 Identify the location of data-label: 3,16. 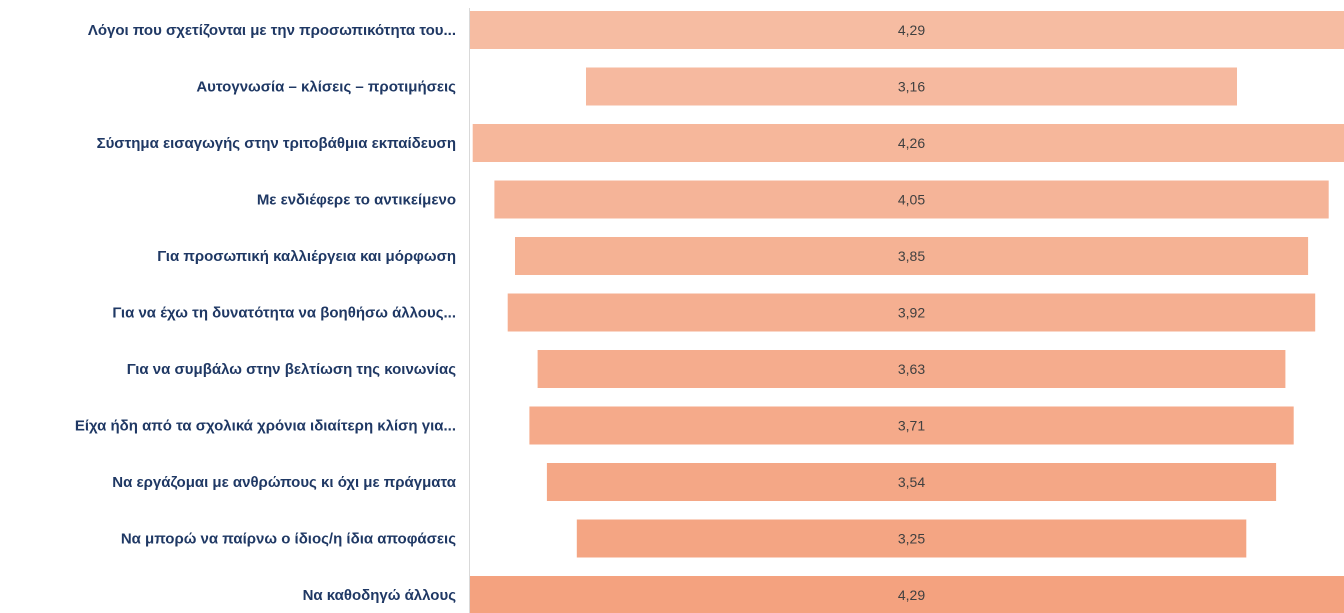
(911, 87).